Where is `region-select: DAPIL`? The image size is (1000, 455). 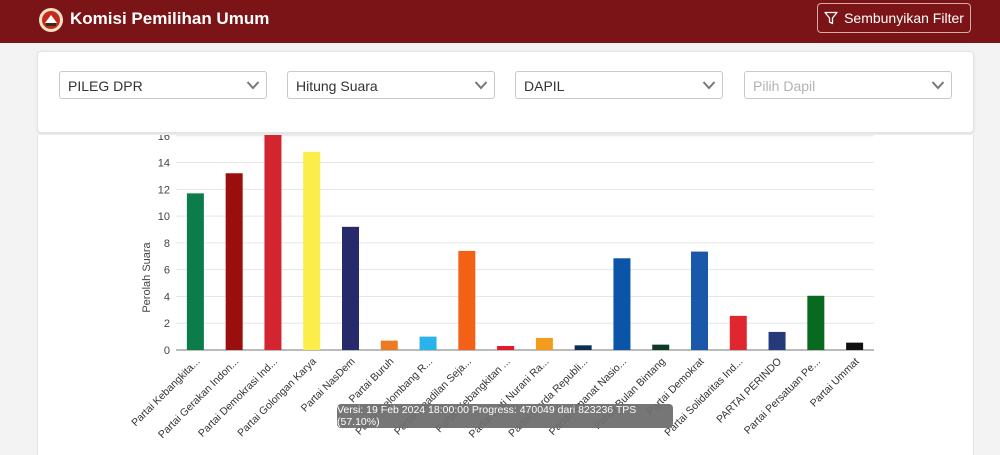
region-select: DAPIL is located at coordinates (619, 85).